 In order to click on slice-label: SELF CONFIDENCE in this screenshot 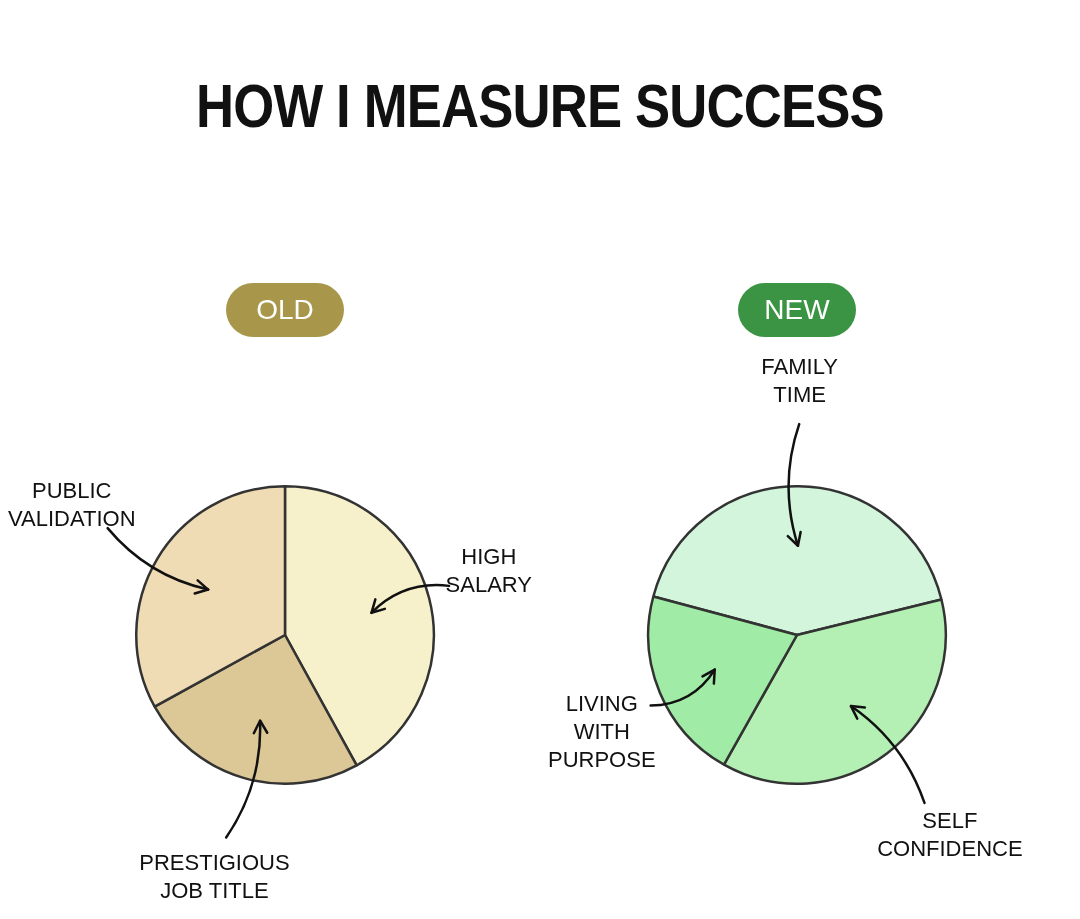, I will do `click(950, 835)`.